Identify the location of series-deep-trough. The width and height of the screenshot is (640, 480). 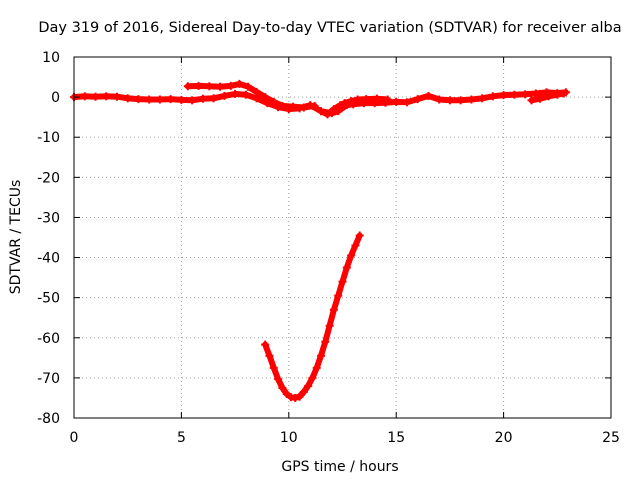
(312, 316).